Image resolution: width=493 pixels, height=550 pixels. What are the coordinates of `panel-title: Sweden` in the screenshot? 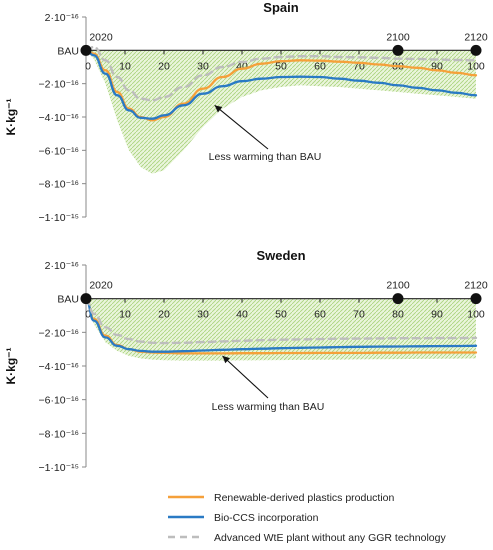 It's located at (280, 255).